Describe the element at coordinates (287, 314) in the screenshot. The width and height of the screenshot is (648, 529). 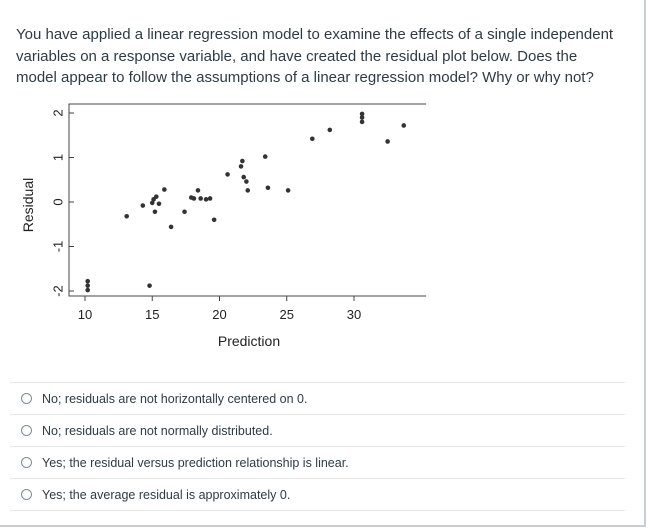
I see `x-tick-label: 25` at that location.